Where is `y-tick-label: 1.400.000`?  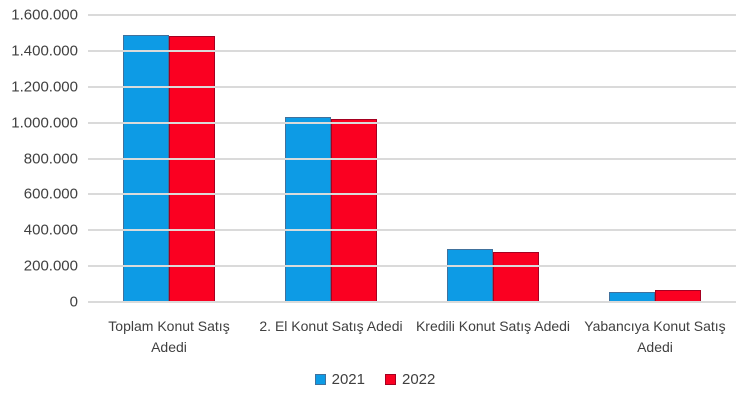
y-tick-label: 1.400.000 is located at coordinates (44, 51).